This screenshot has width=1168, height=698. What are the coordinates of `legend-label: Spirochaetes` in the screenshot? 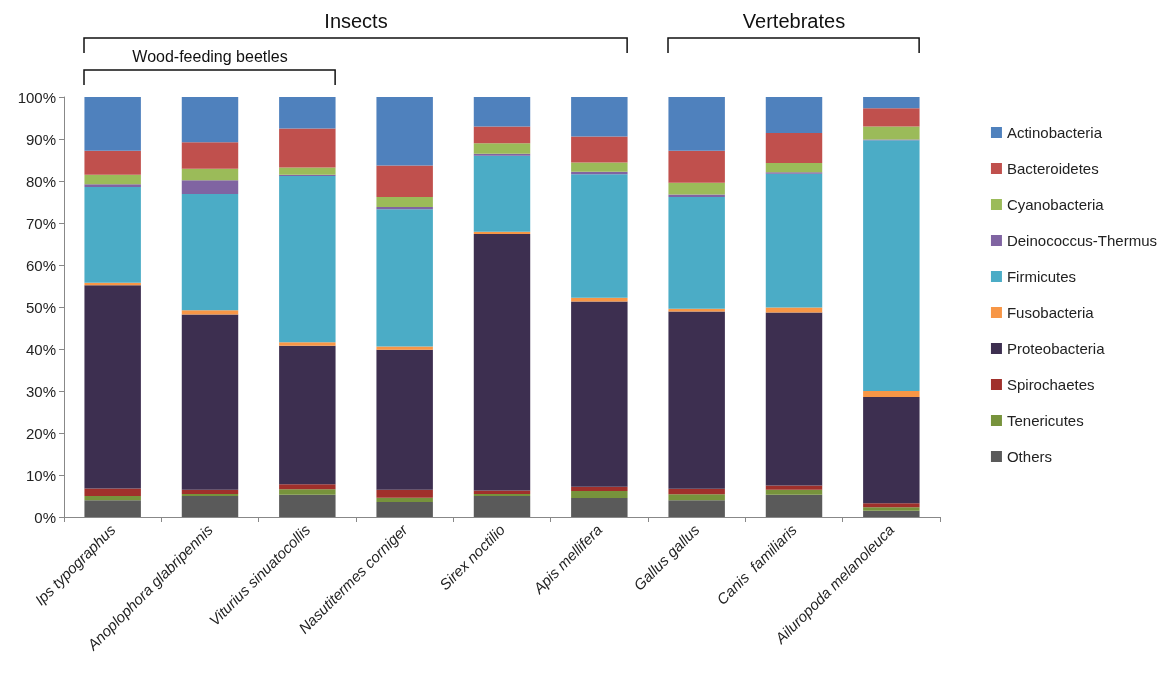 It's located at (1050, 384).